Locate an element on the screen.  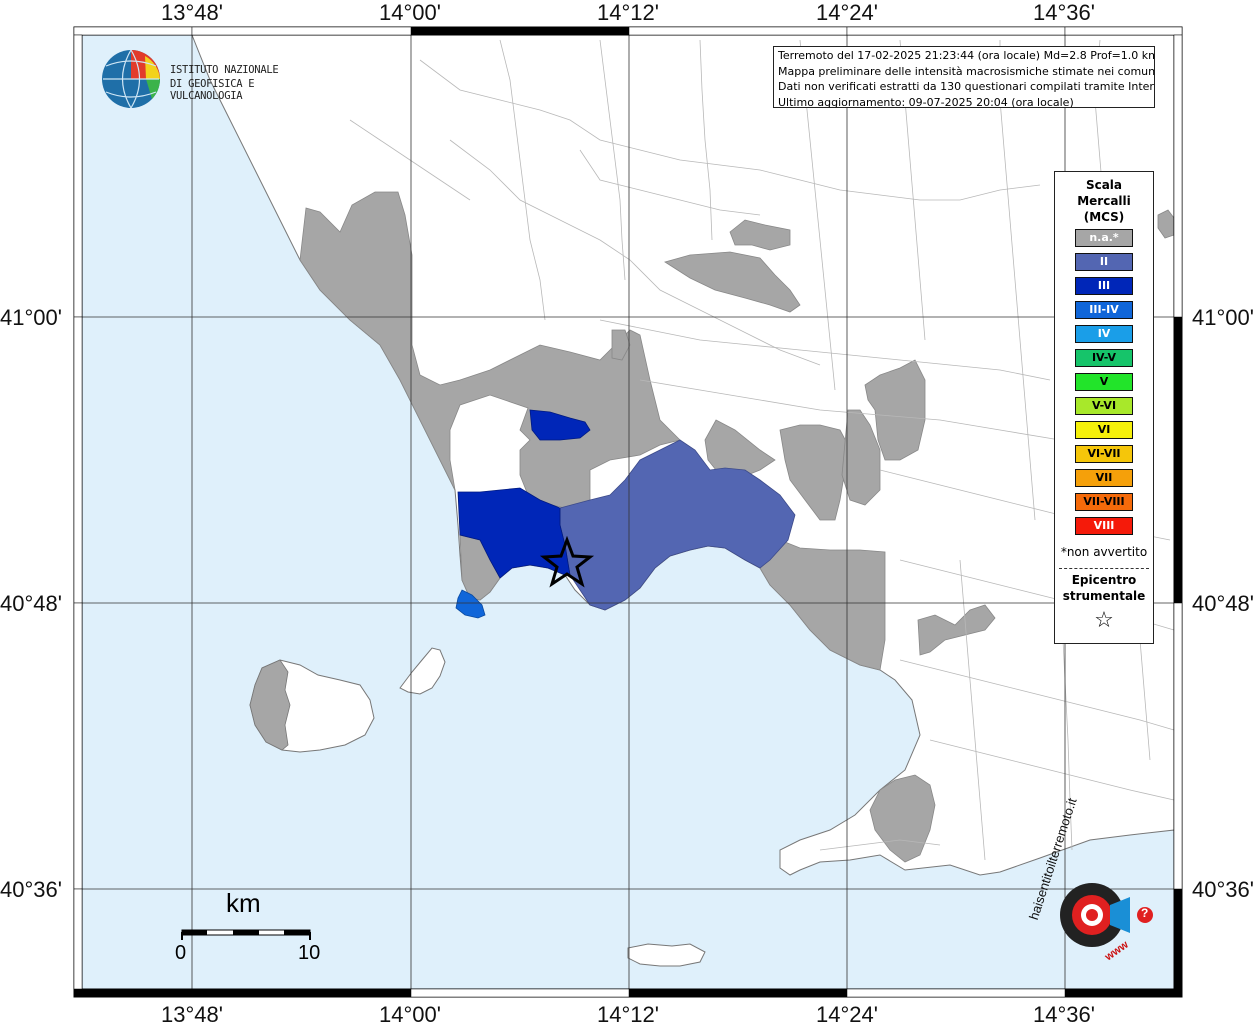
lon-tick-top-3: 14°12' is located at coordinates (628, 12).